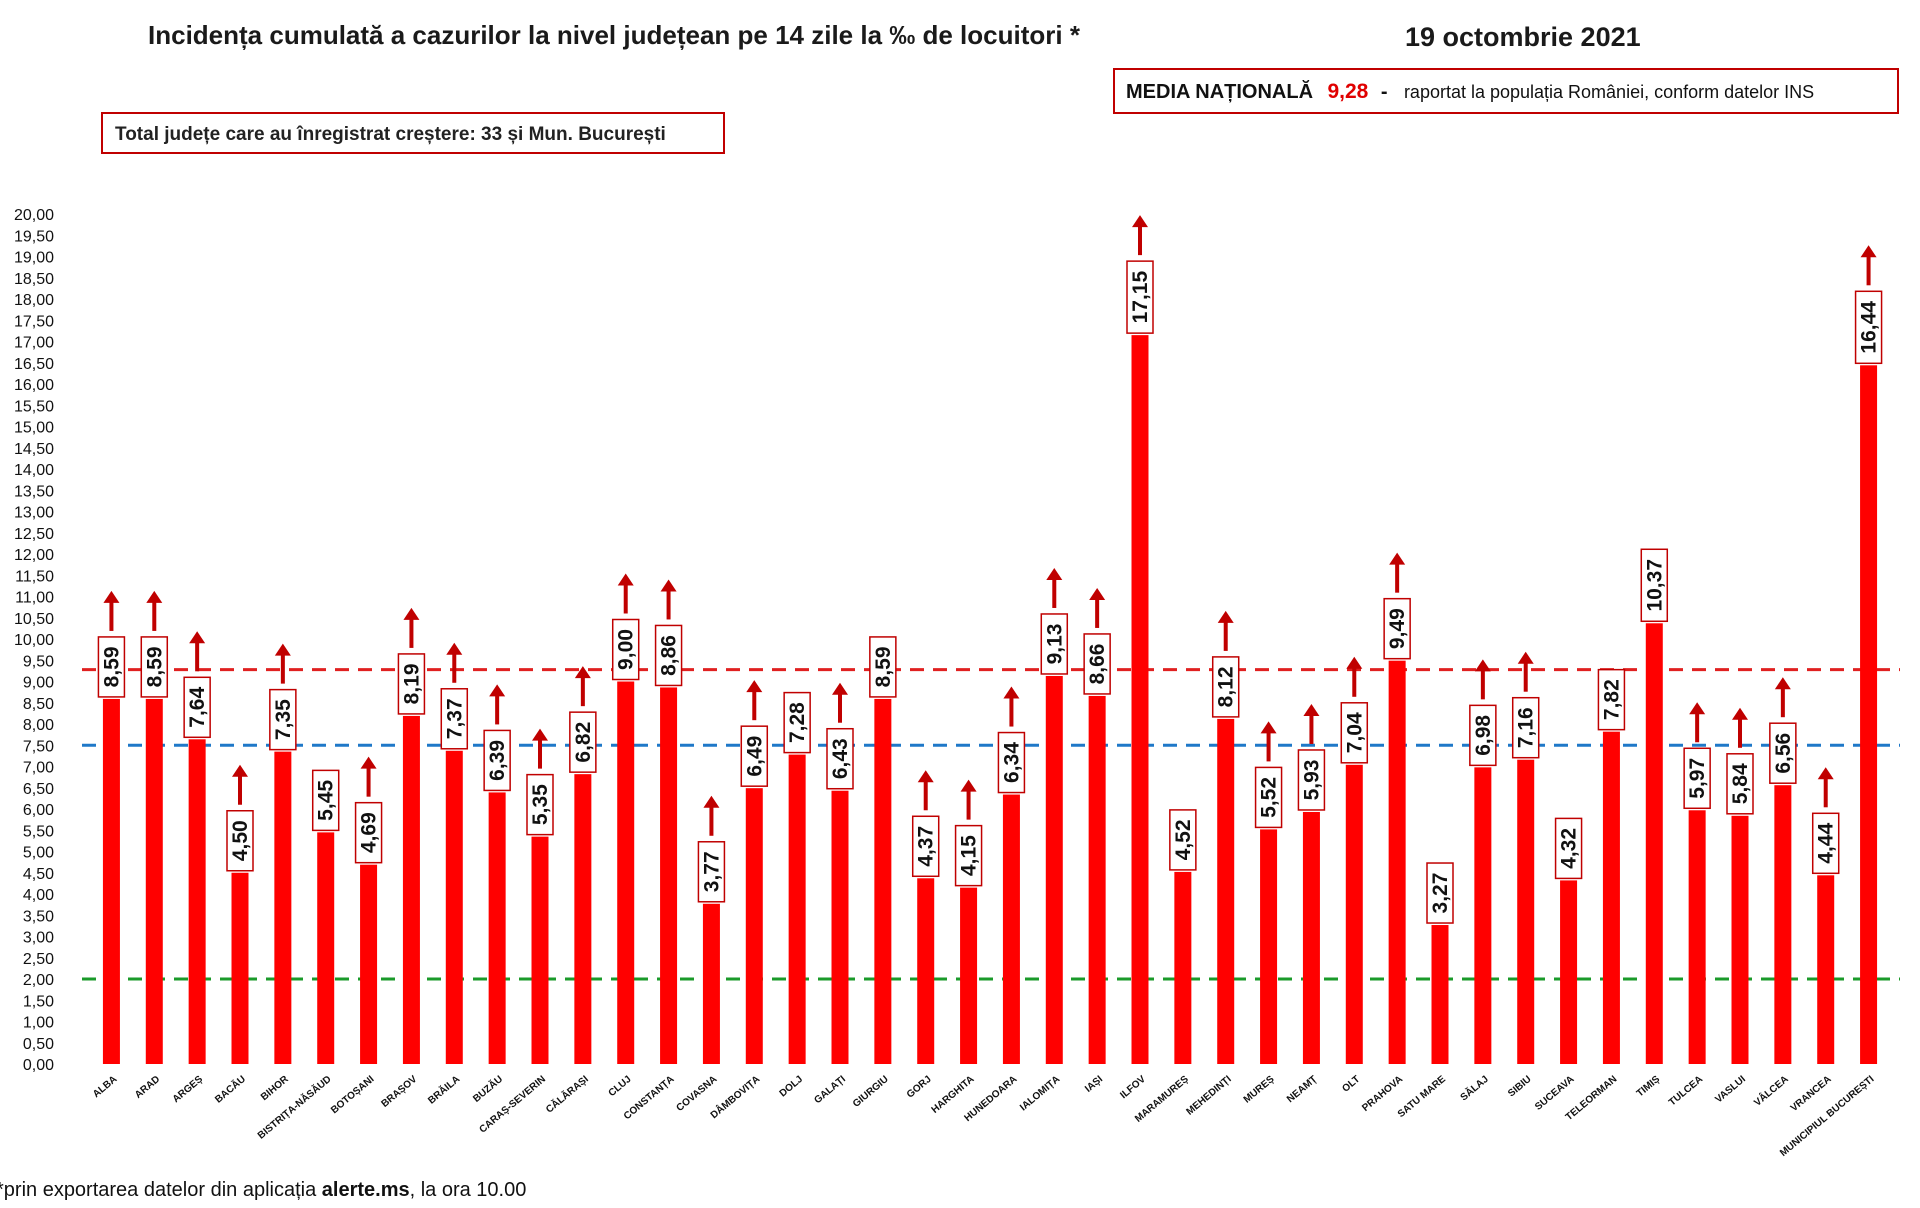  Describe the element at coordinates (1483, 735) in the screenshot. I see `value-label-text: 6,98` at that location.